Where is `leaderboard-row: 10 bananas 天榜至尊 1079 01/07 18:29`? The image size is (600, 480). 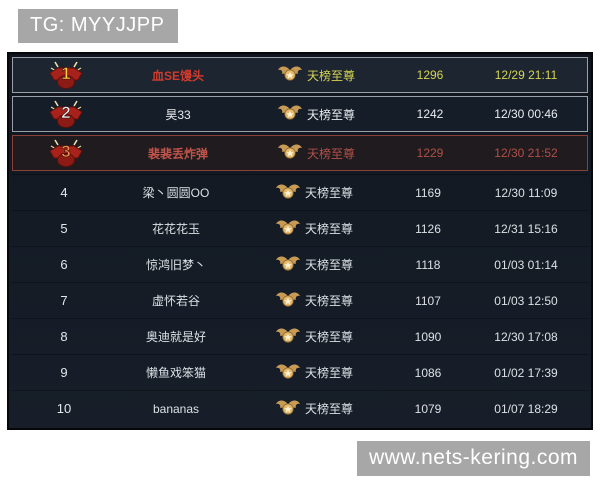
leaderboard-row: 10 bananas 天榜至尊 1079 01/07 18:29 is located at coordinates (300, 408).